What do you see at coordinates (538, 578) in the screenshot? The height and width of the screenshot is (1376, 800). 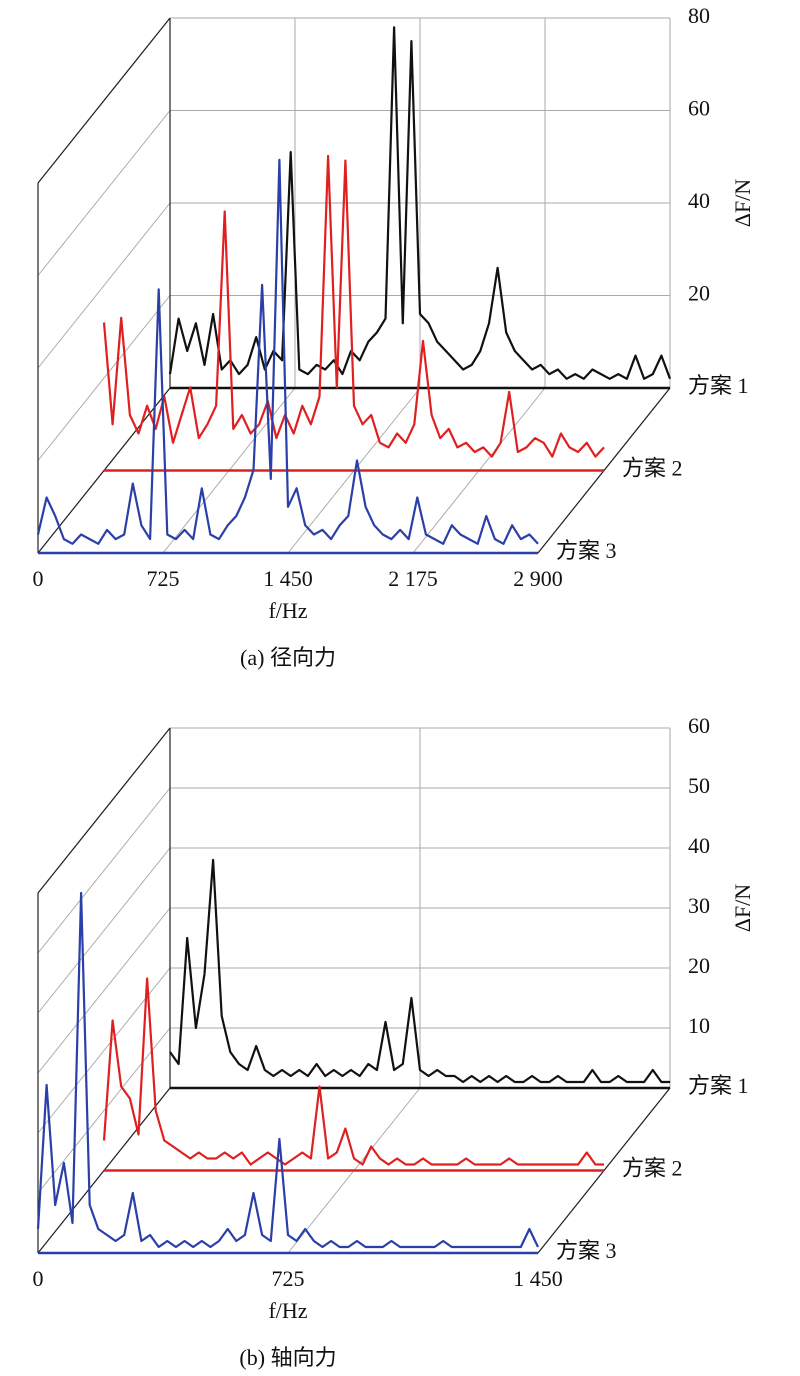 I see `x-tick-label: 2 900` at bounding box center [538, 578].